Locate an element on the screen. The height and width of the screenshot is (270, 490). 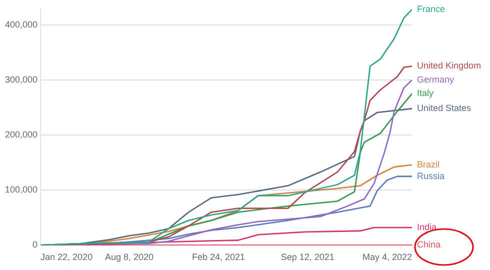
y-tick-label: 300,000 is located at coordinates (21, 79).